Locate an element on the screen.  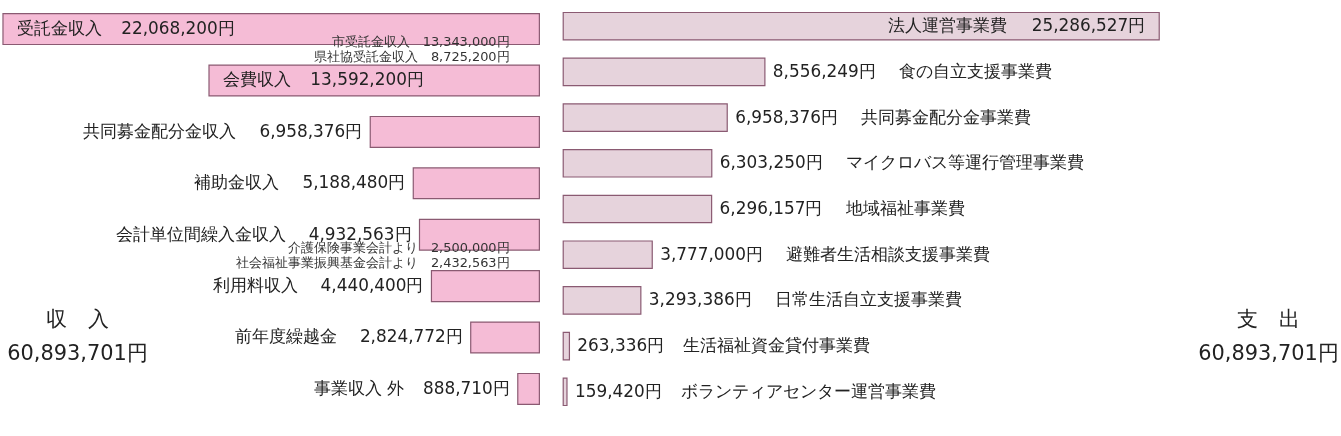
data-label: 3,293,386円 is located at coordinates (700, 299).